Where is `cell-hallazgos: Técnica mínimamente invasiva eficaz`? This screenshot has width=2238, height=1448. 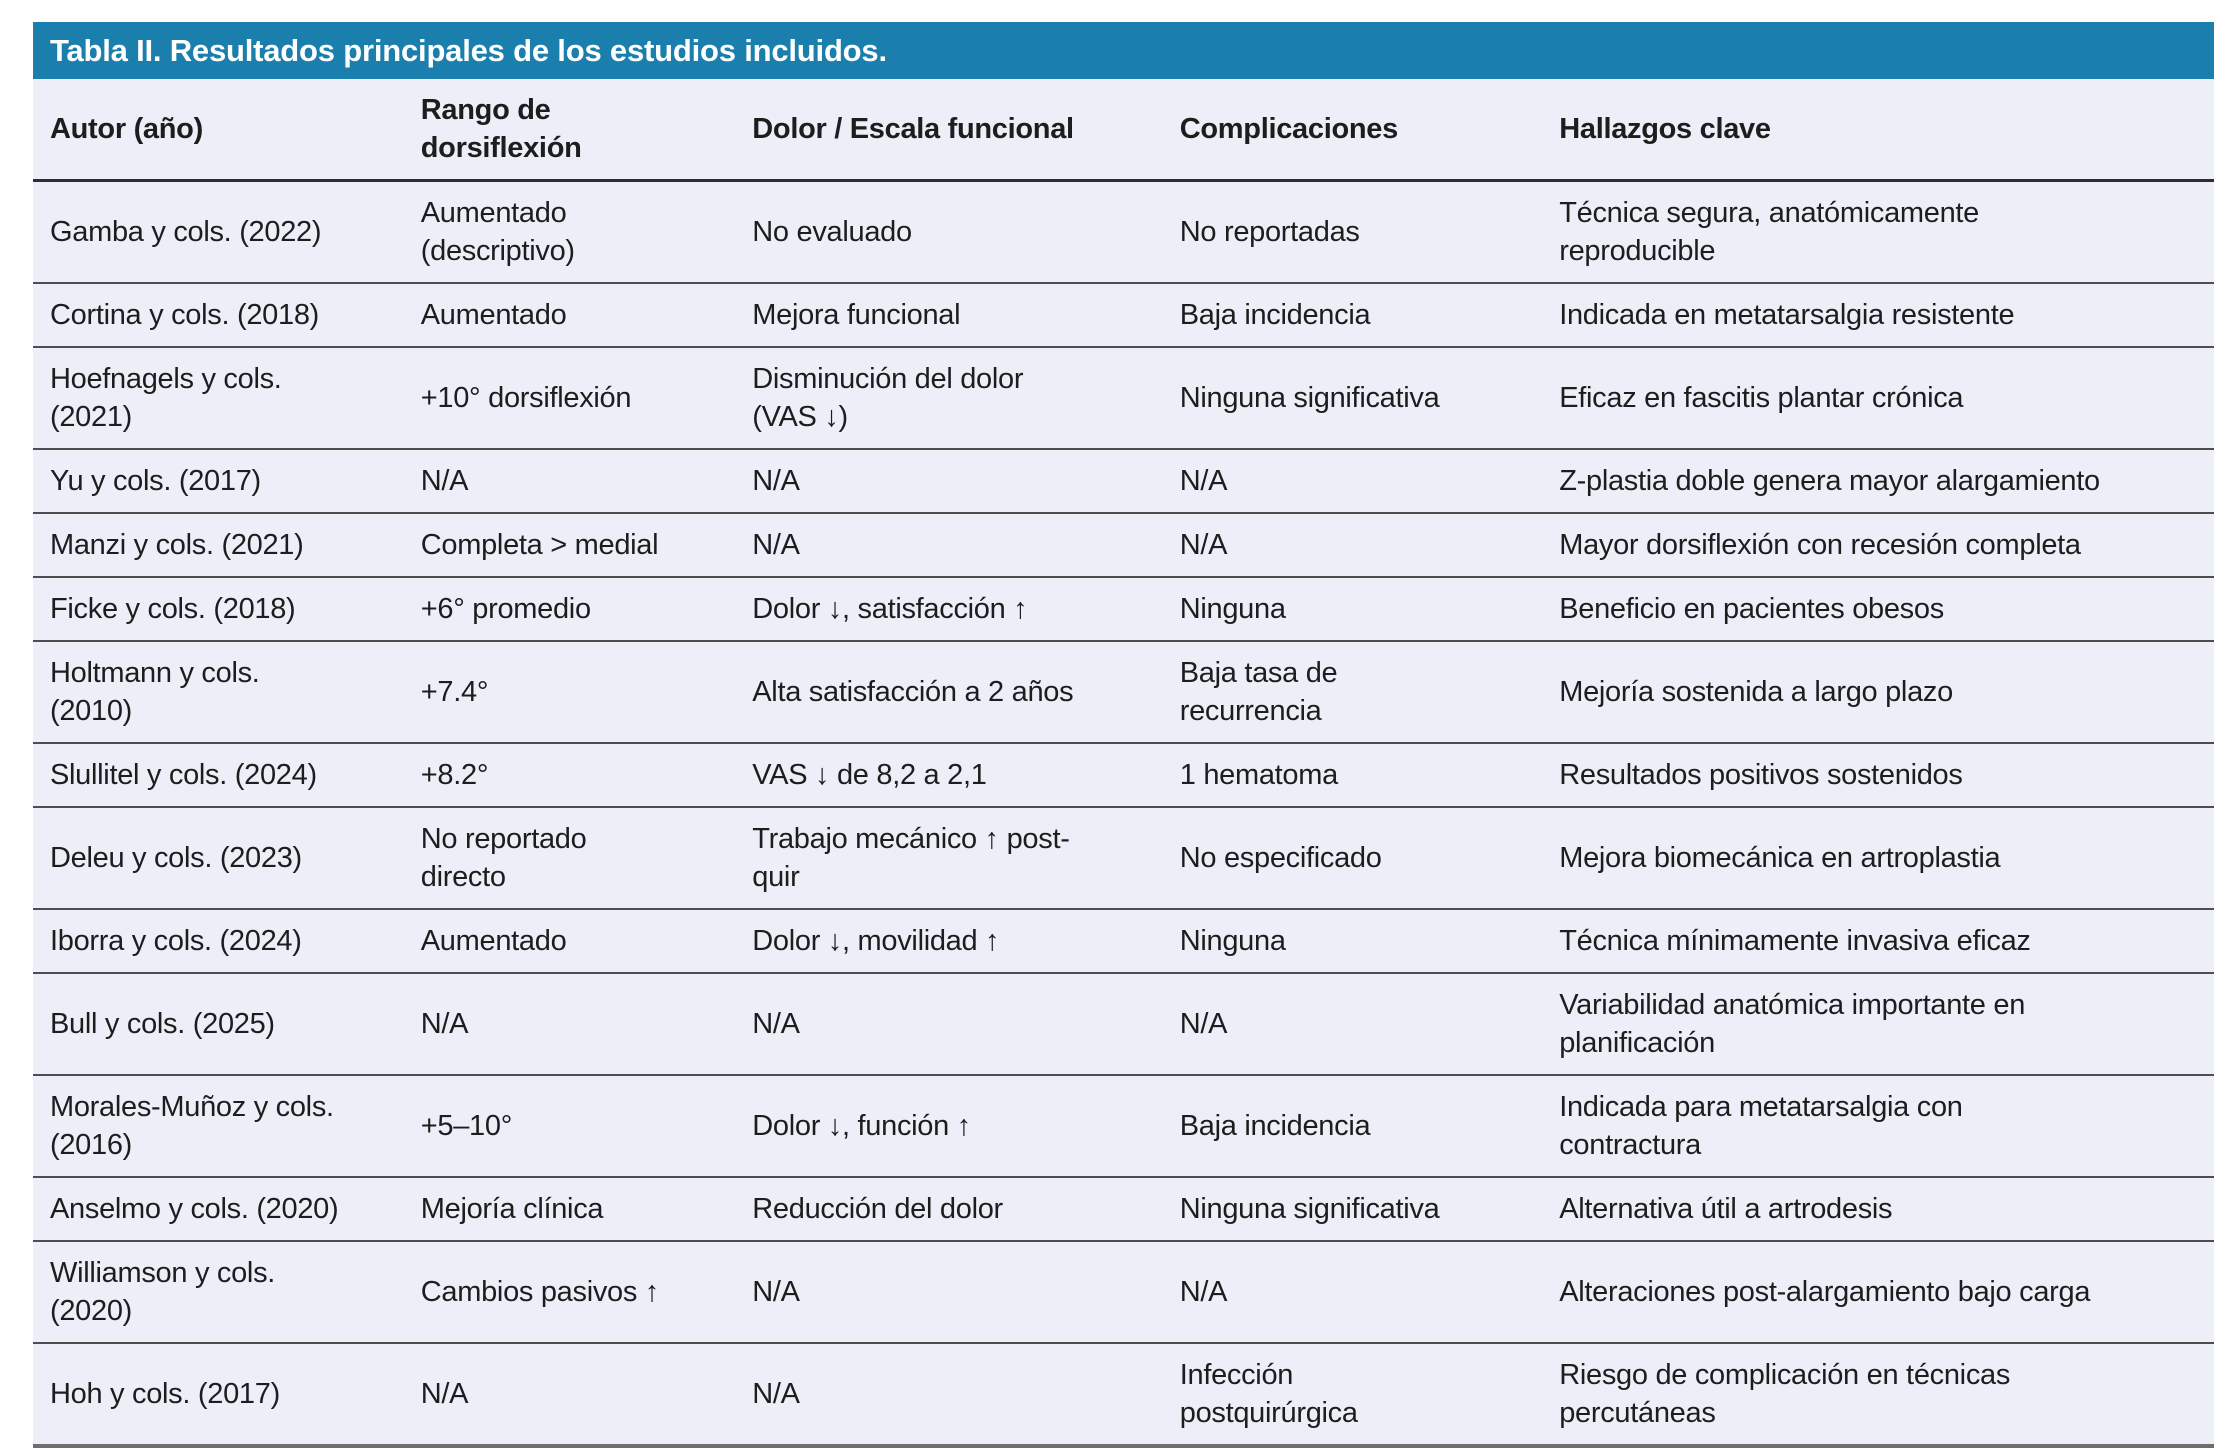 cell-hallazgos: Técnica mínimamente invasiva eficaz is located at coordinates (1878, 940).